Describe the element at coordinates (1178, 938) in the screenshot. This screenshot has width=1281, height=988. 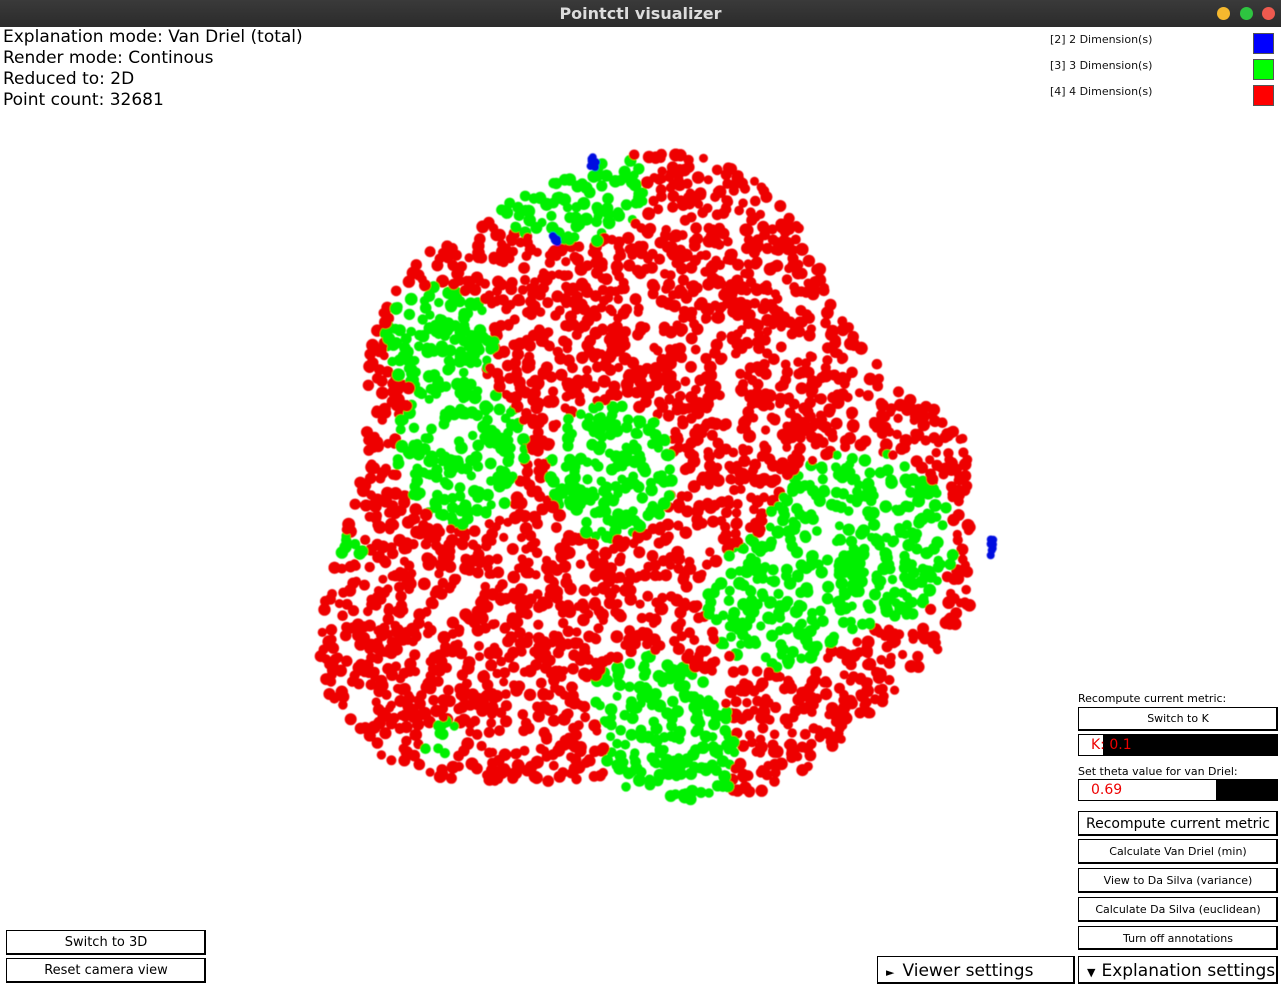
I see `turn-off-annotations-button: Turn off annotations` at that location.